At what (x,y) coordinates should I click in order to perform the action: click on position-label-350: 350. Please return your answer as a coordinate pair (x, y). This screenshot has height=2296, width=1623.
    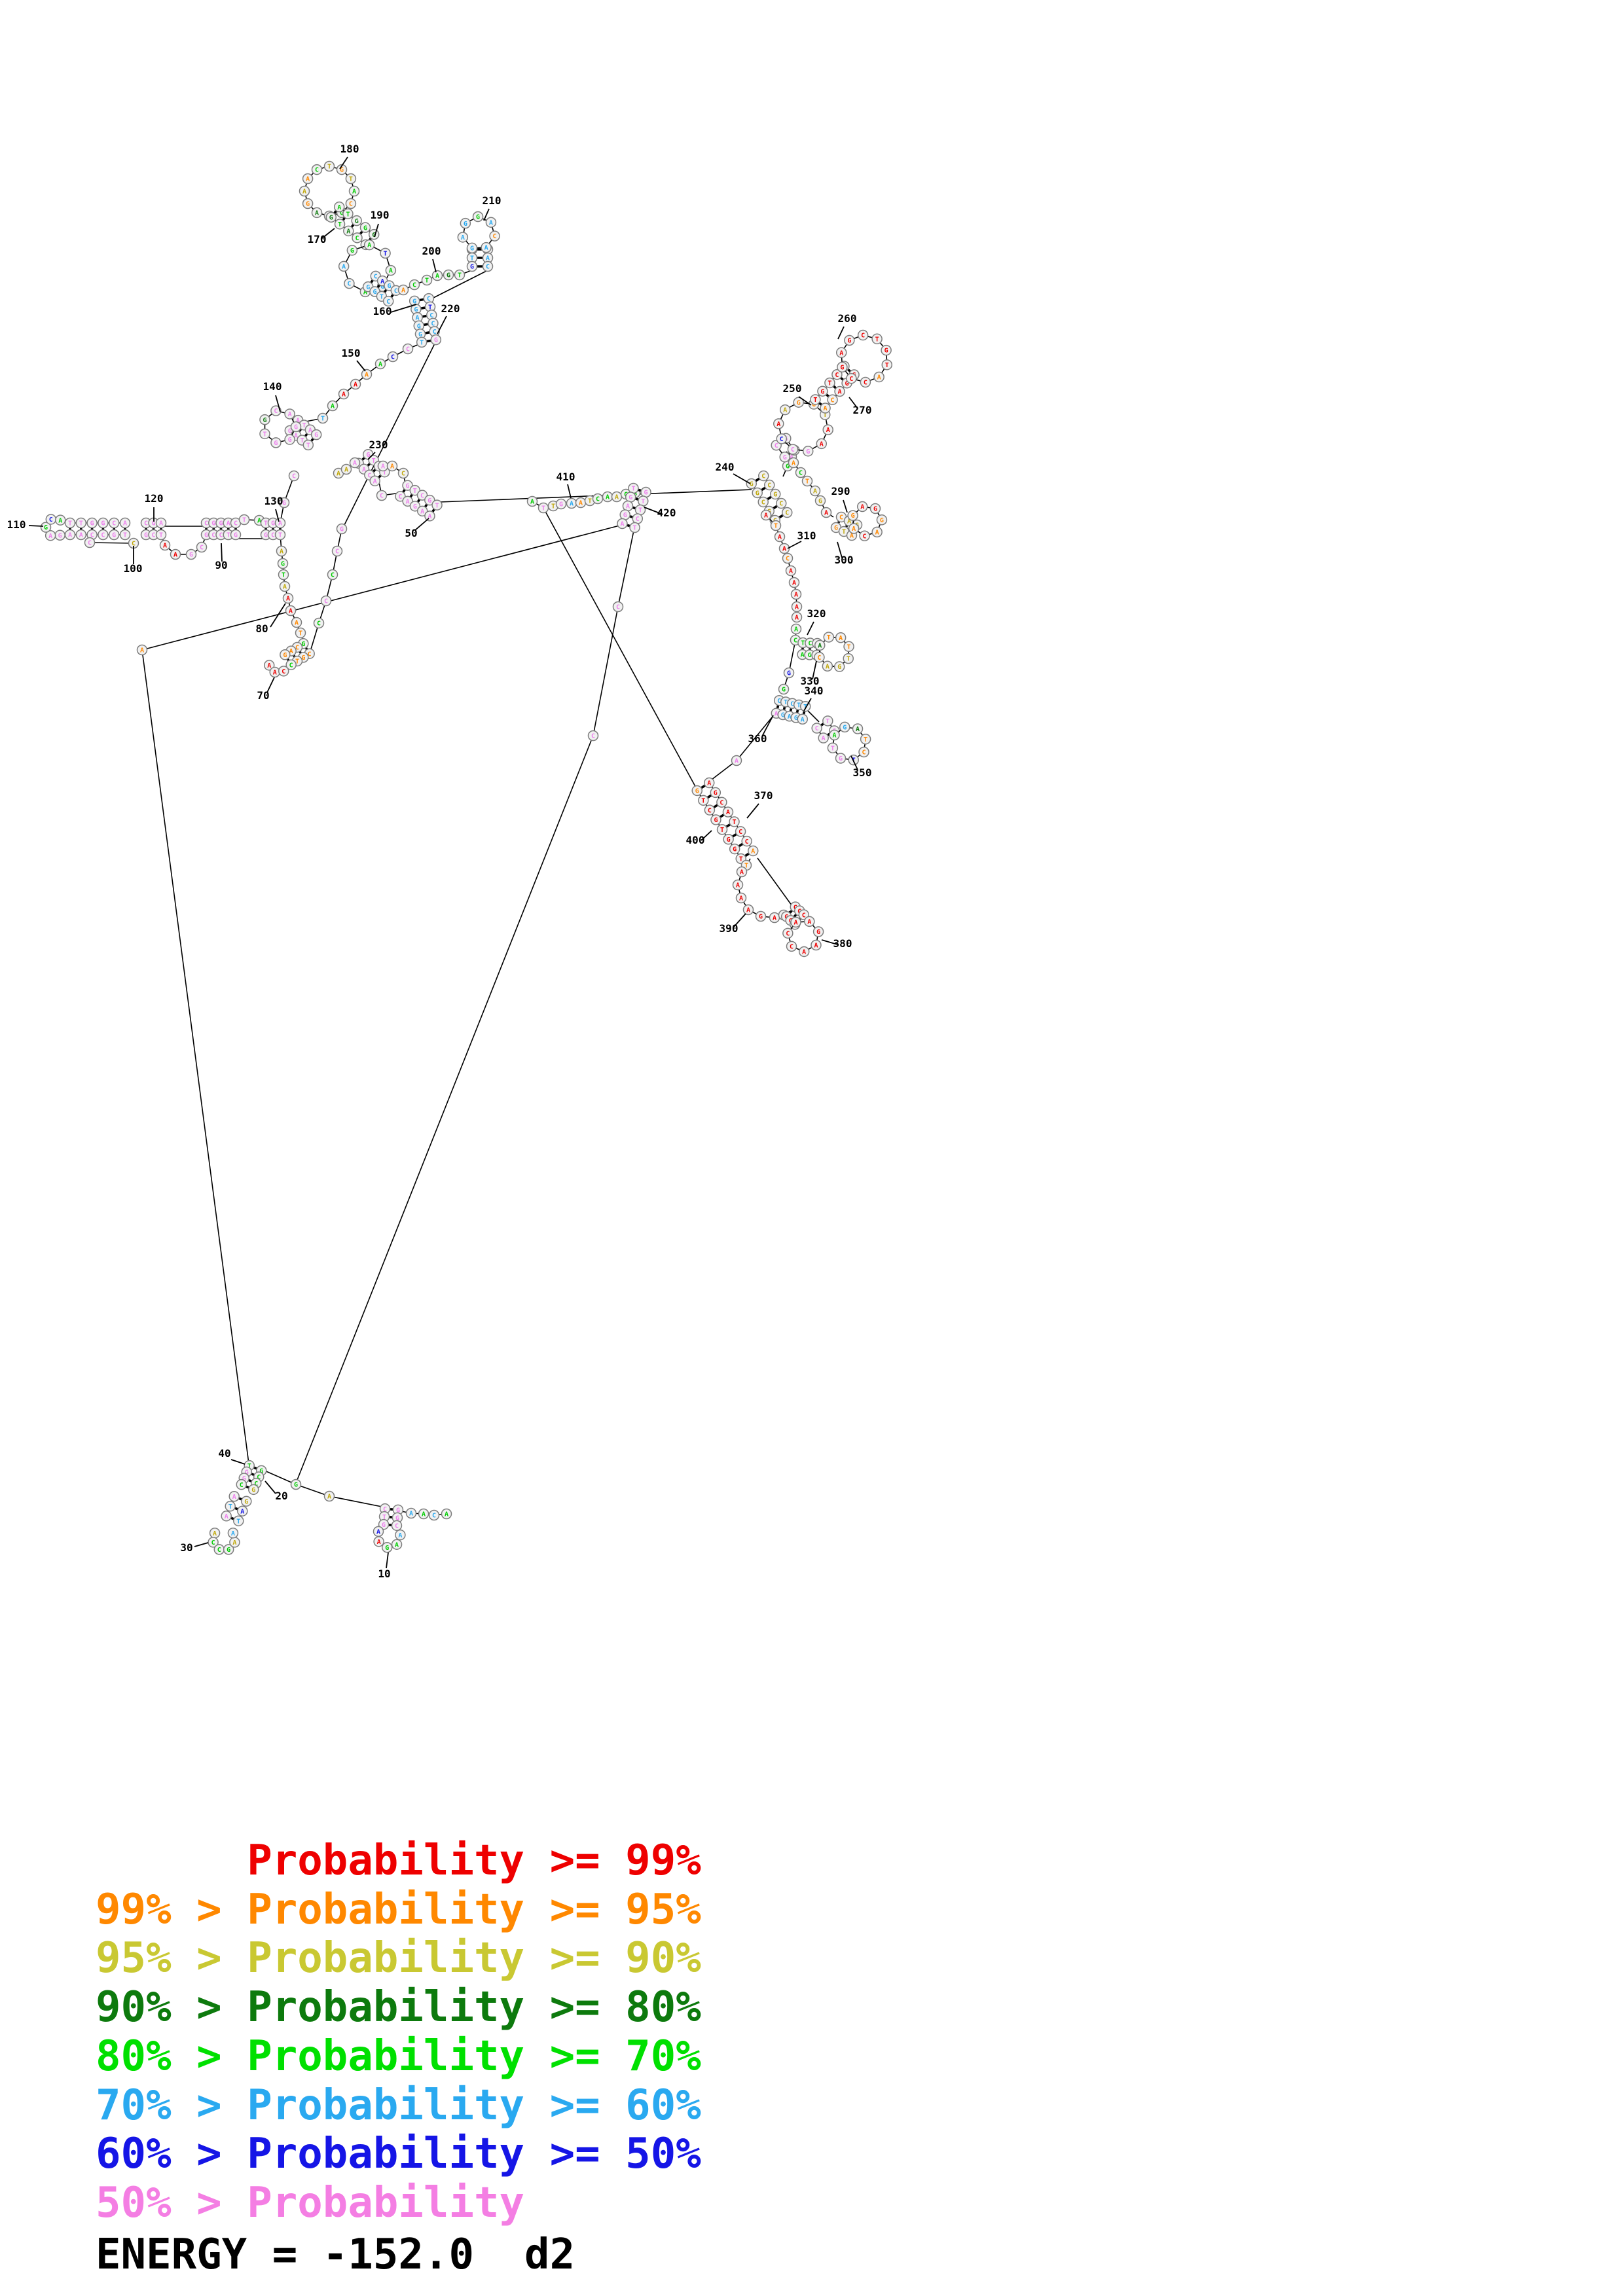
    Looking at the image, I should click on (862, 772).